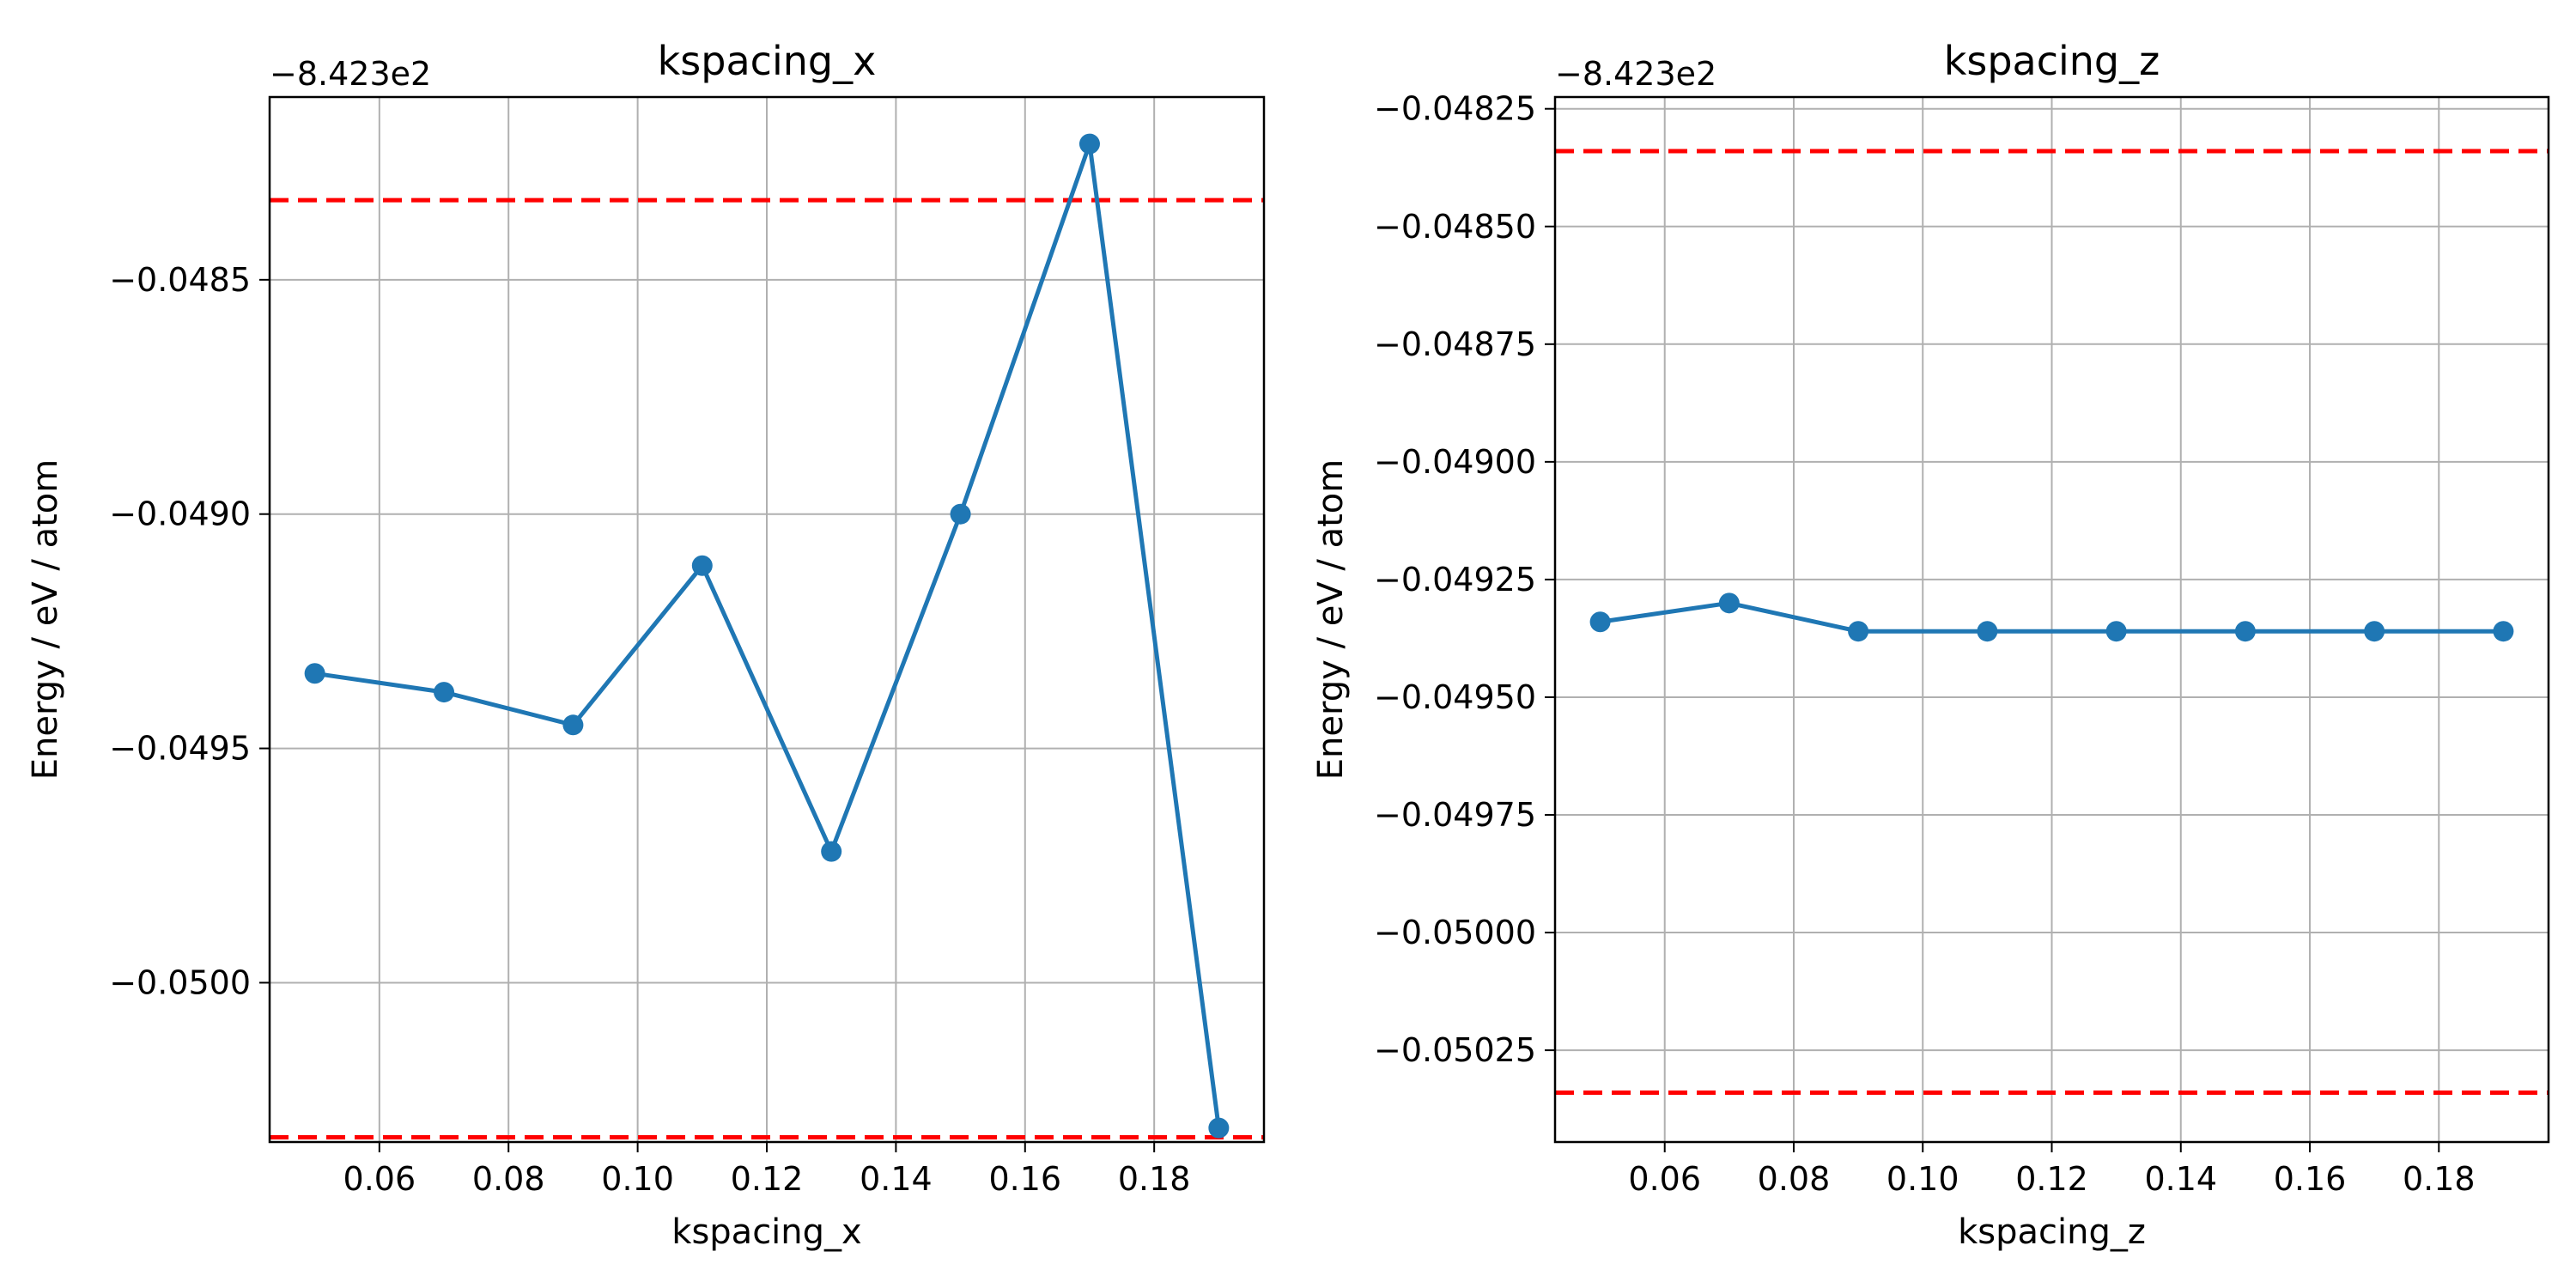  I want to click on y-tick-label: −0.04975, so click(1455, 815).